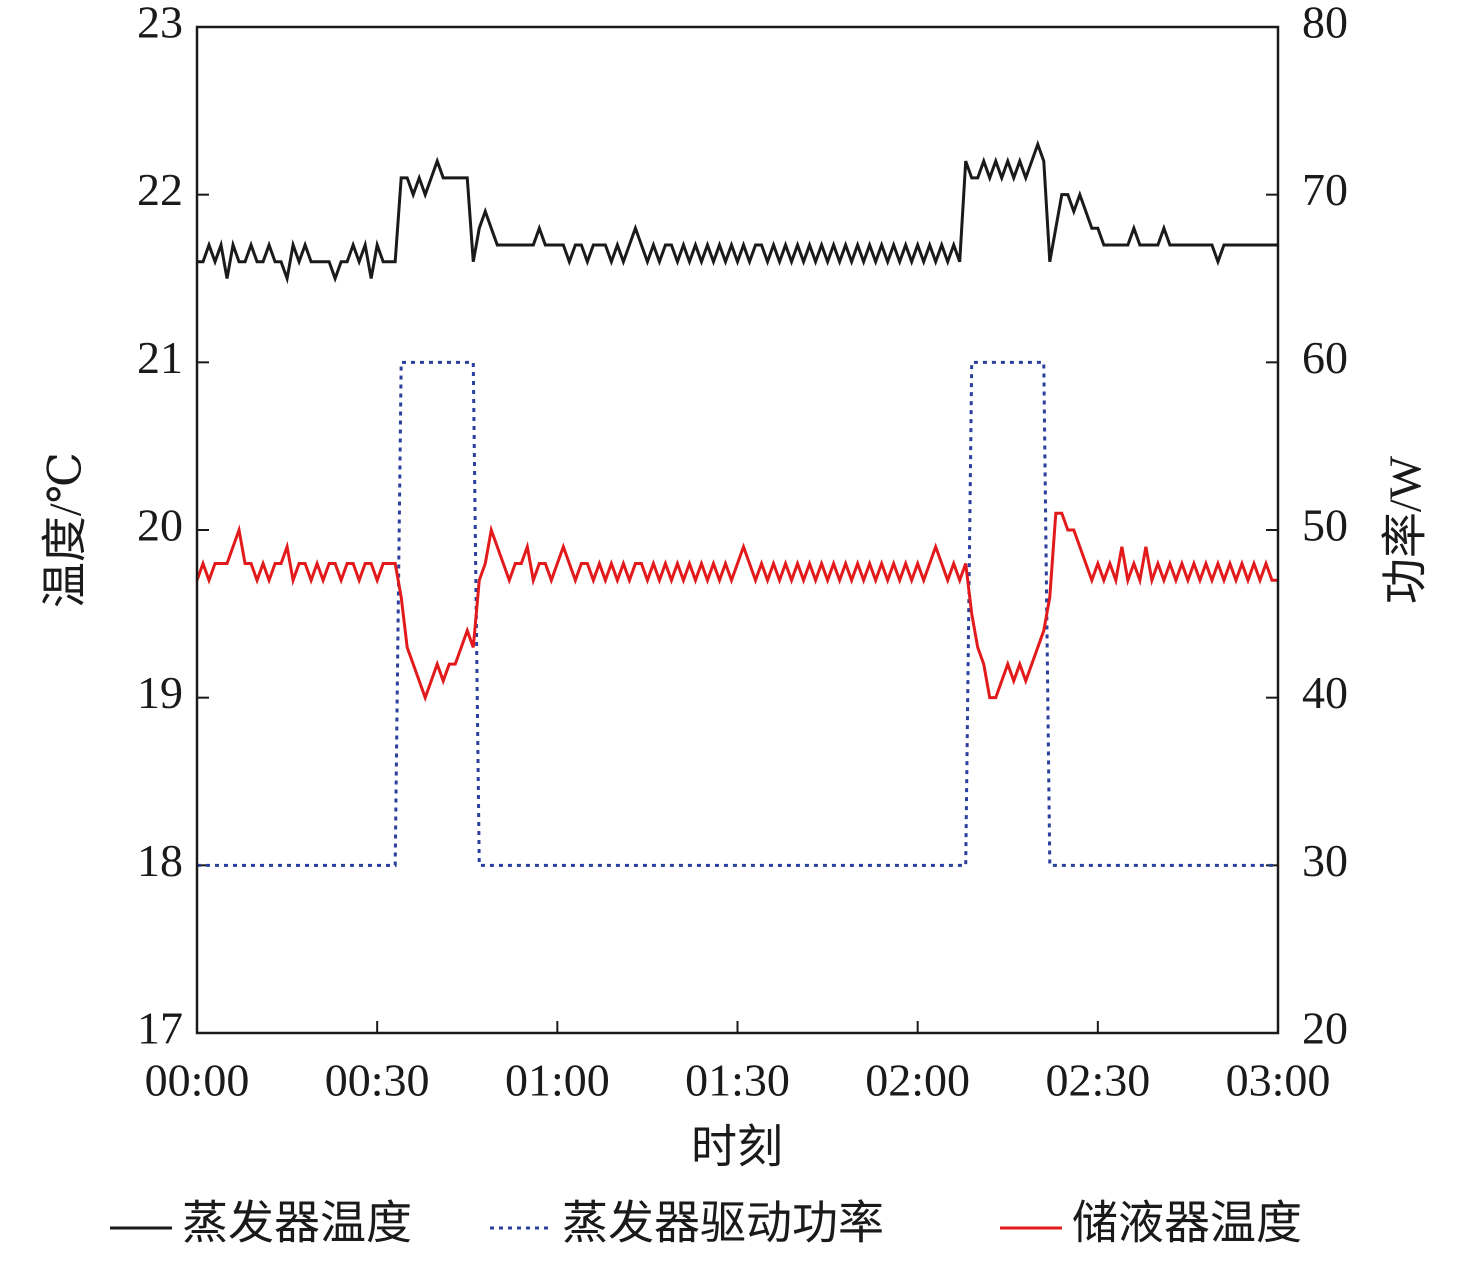  Describe the element at coordinates (197, 1080) in the screenshot. I see `x-tick-label: 00:00` at that location.